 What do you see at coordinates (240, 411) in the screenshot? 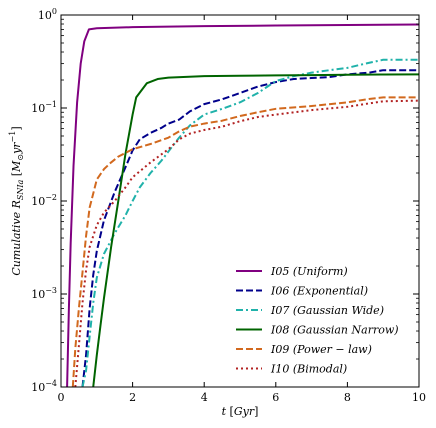
I see `x-axis-label: t [Gyr]` at bounding box center [240, 411].